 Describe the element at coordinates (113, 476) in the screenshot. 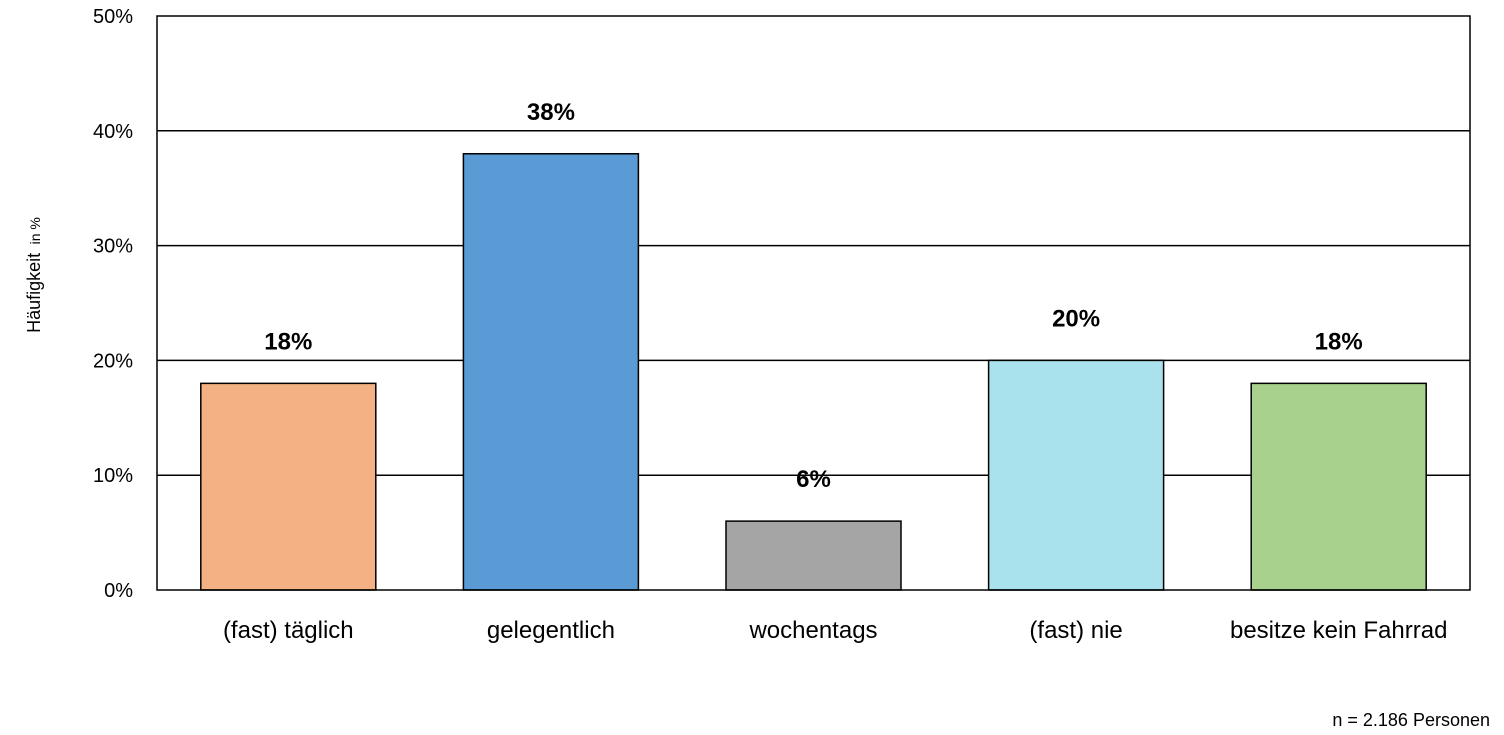

I see `y-tick-label: 10%` at that location.